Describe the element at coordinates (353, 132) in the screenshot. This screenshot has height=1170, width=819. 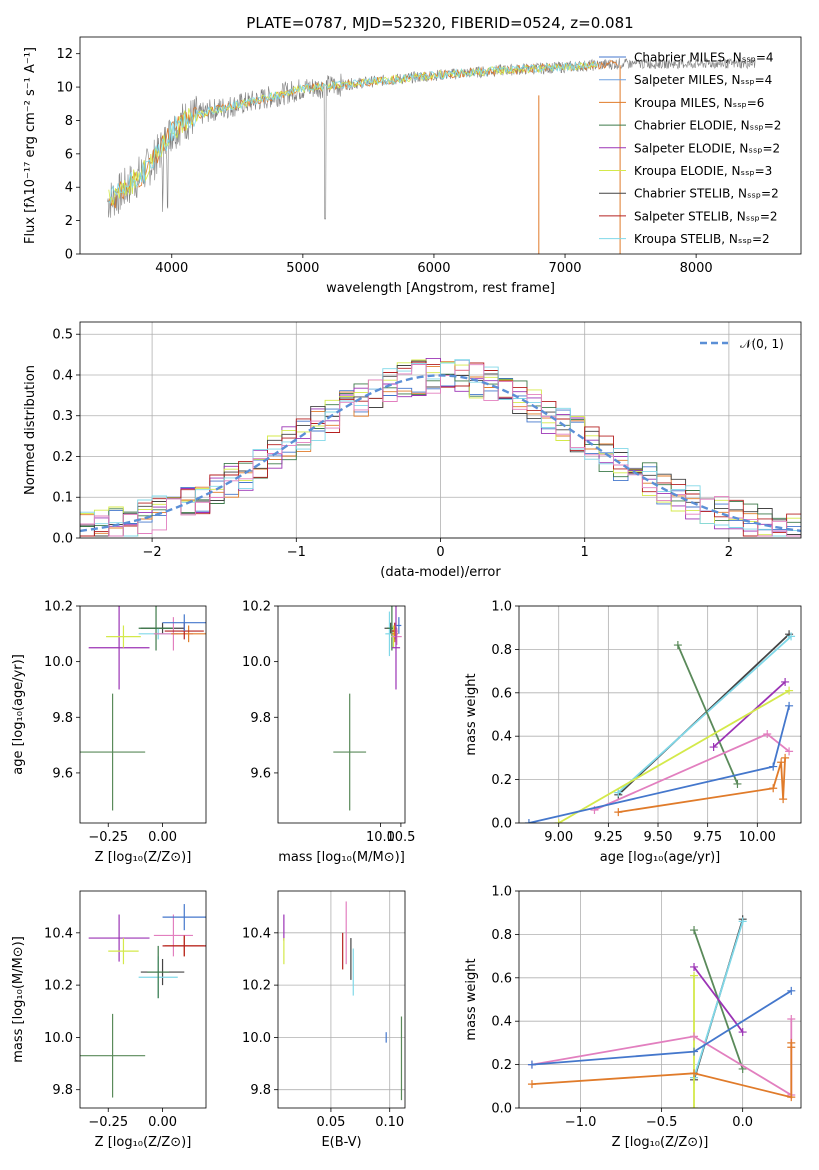
I see `model-spectrum-line` at that location.